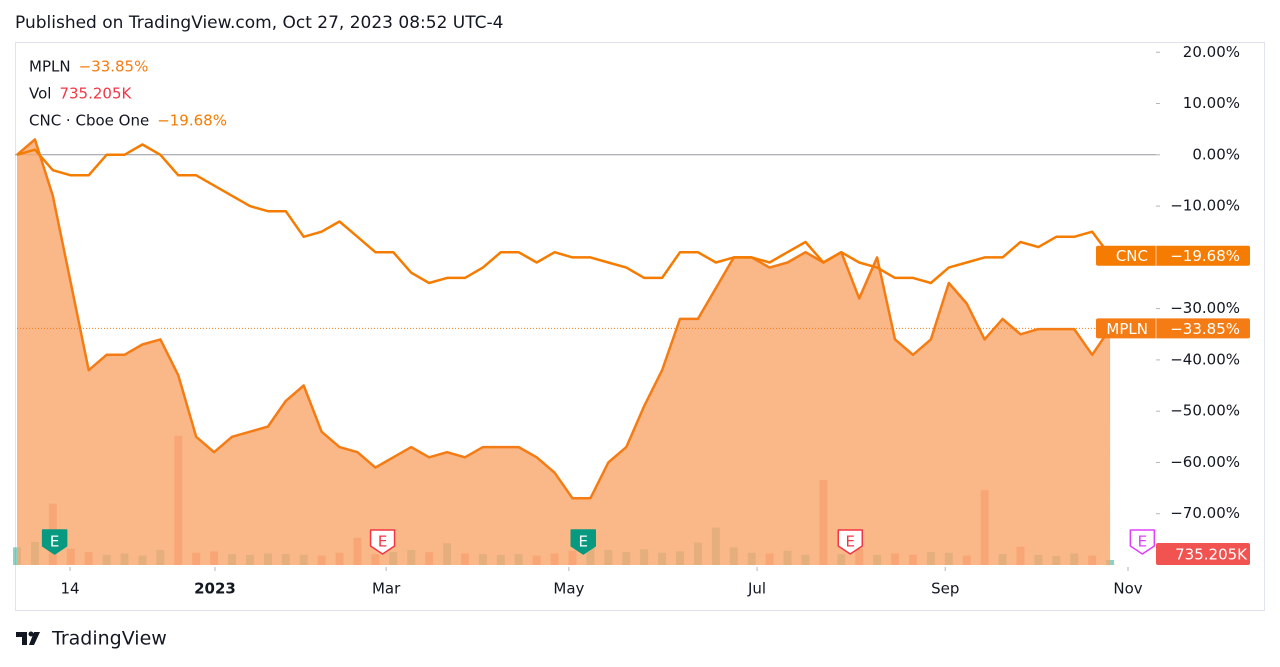  What do you see at coordinates (1205, 329) in the screenshot?
I see `tag-value: −33.85%` at bounding box center [1205, 329].